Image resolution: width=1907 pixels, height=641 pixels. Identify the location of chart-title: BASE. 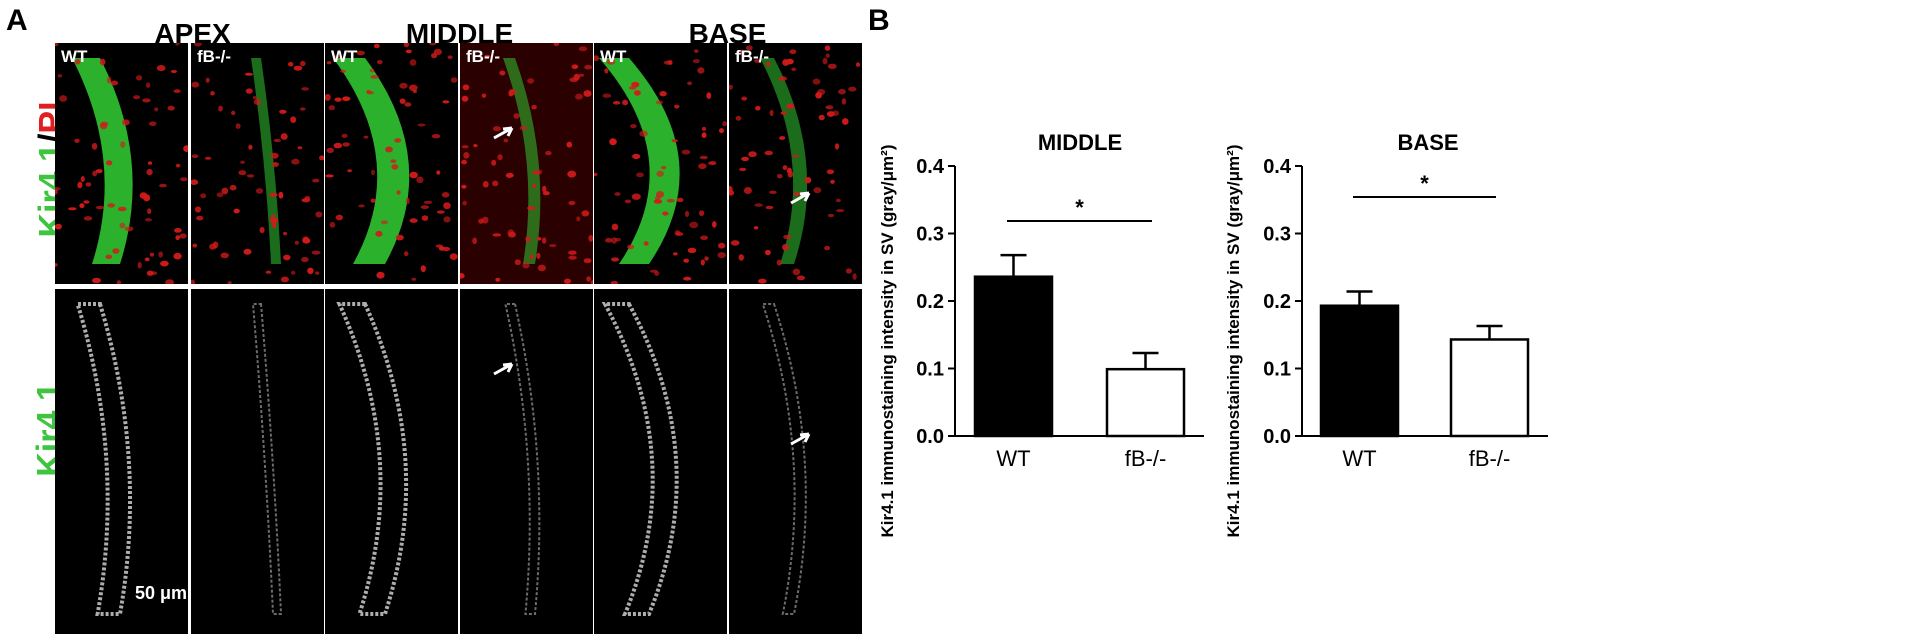
(1427, 142).